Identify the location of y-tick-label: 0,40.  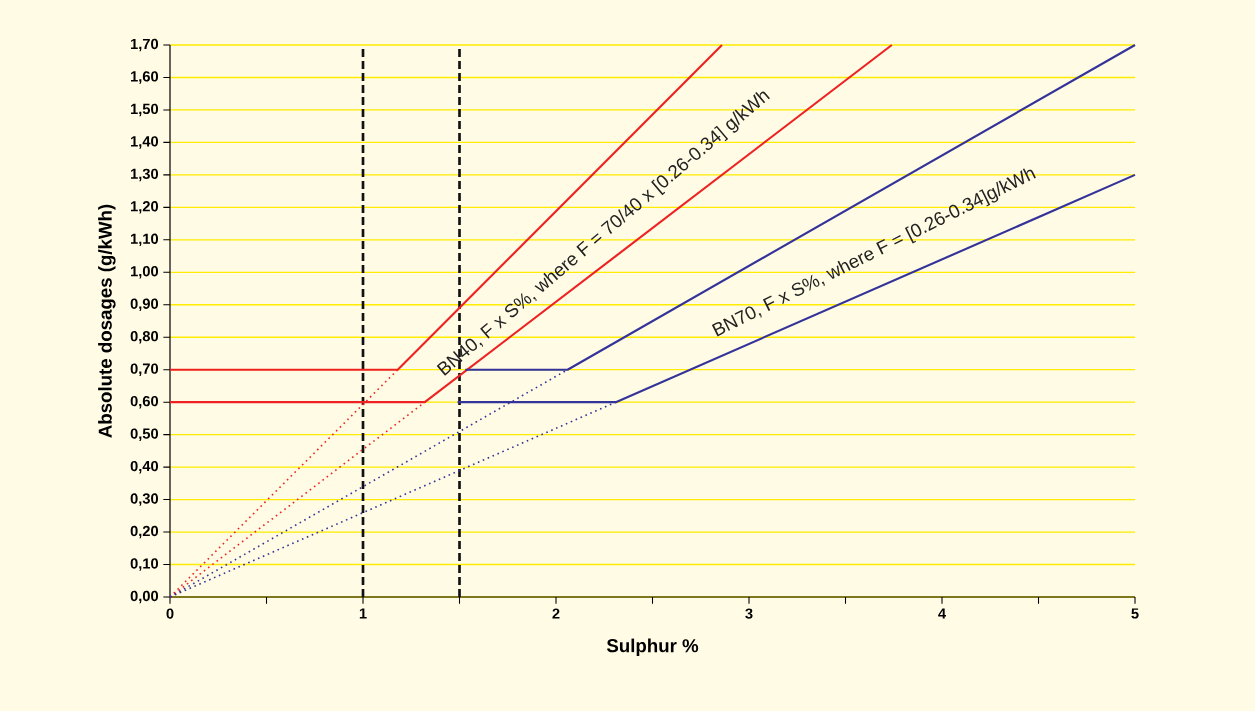
(144, 467).